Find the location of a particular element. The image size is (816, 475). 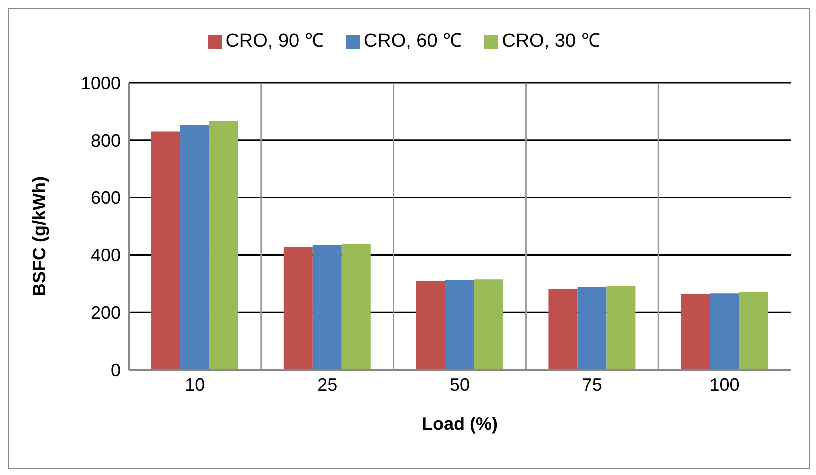

x-tick-label: 100 is located at coordinates (725, 384).